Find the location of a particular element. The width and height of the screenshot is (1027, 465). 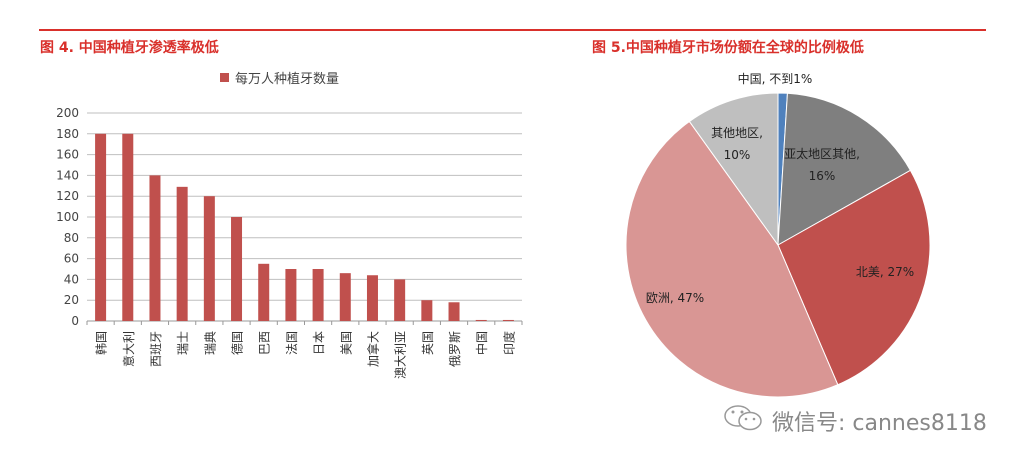

svg-text: 瑞士 is located at coordinates (183, 343).